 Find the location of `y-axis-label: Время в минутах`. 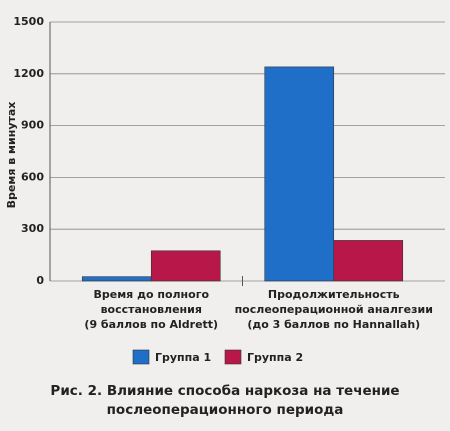

y-axis-label: Время в минутах is located at coordinates (11, 155).